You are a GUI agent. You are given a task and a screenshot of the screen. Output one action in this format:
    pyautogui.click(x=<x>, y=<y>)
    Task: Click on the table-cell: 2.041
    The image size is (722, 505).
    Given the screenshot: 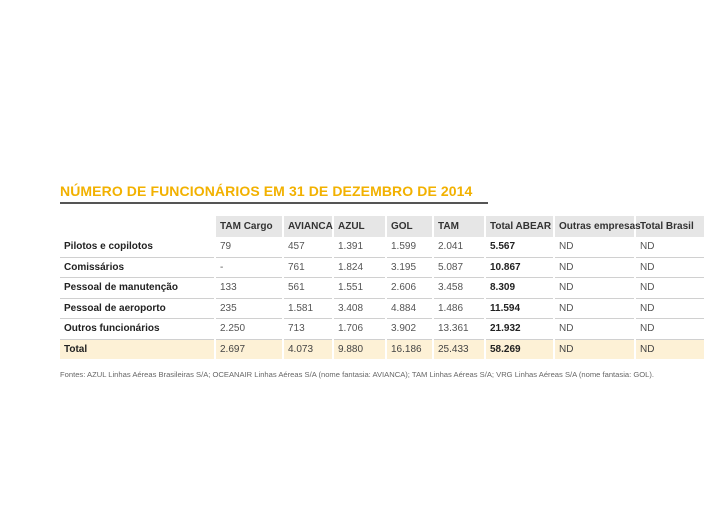 What is the action you would take?
    pyautogui.click(x=459, y=247)
    